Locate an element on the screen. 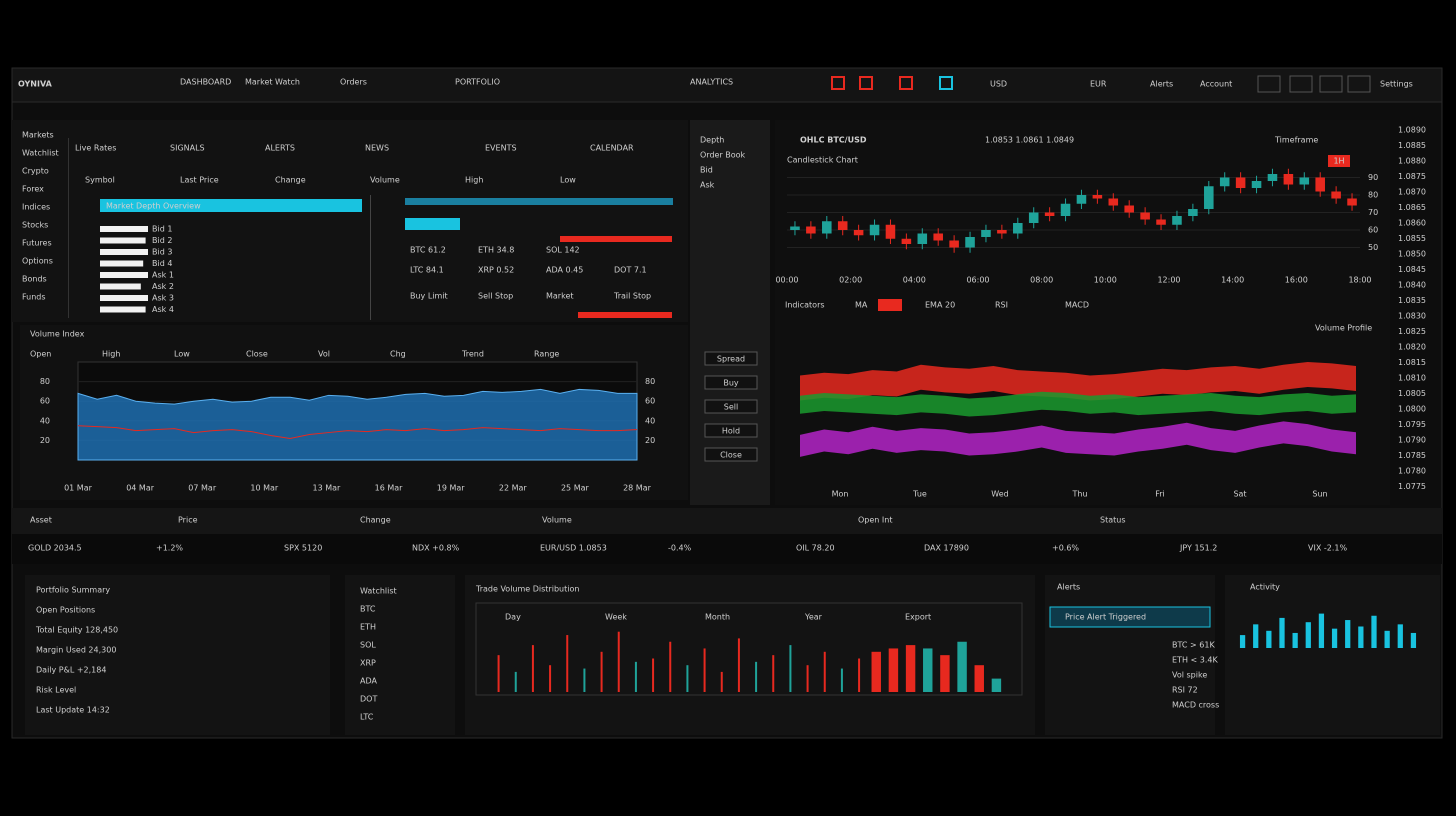  mid-button-label: Close is located at coordinates (731, 455).